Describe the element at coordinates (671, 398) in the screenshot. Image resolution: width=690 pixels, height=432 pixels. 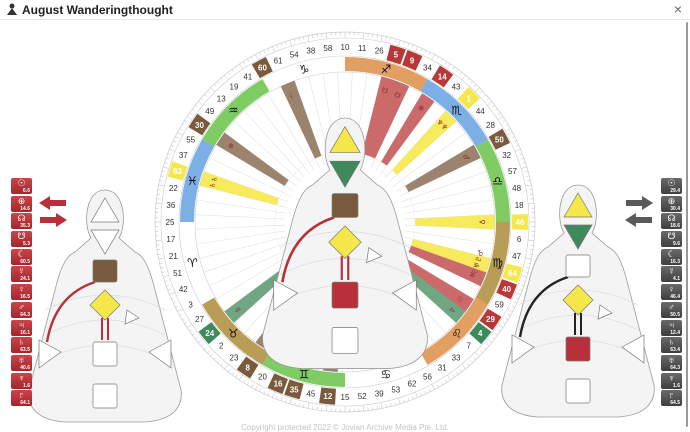
I see `personality-planet-pluto: ♇64.5` at that location.